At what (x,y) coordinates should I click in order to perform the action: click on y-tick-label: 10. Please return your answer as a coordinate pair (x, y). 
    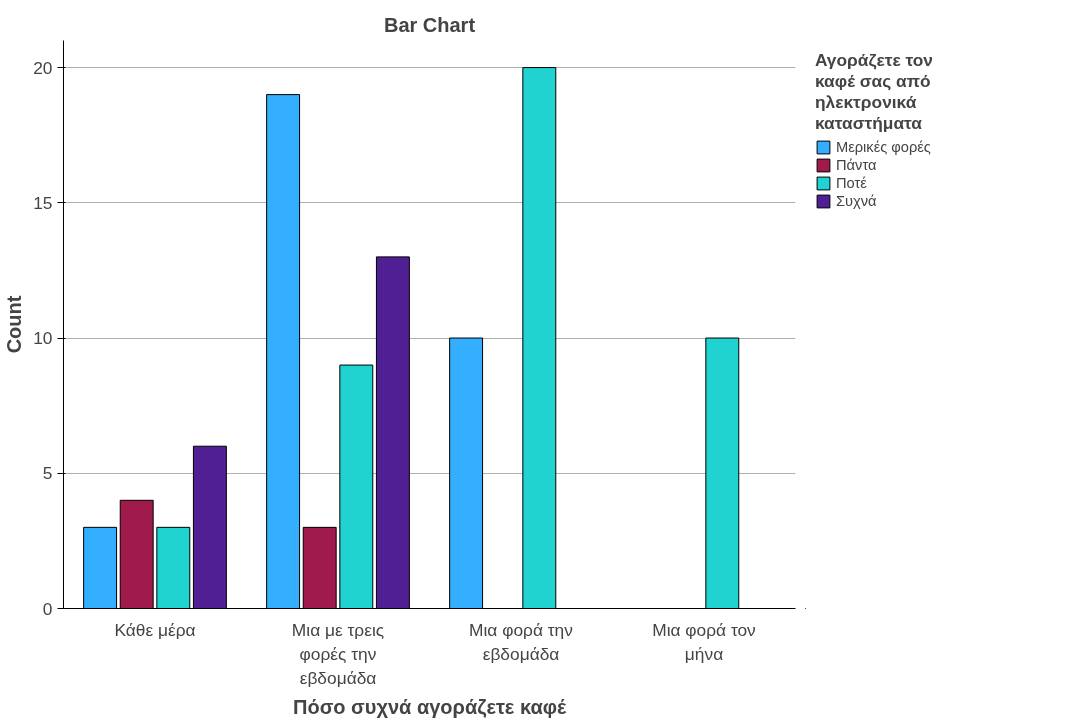
    Looking at the image, I should click on (43, 338).